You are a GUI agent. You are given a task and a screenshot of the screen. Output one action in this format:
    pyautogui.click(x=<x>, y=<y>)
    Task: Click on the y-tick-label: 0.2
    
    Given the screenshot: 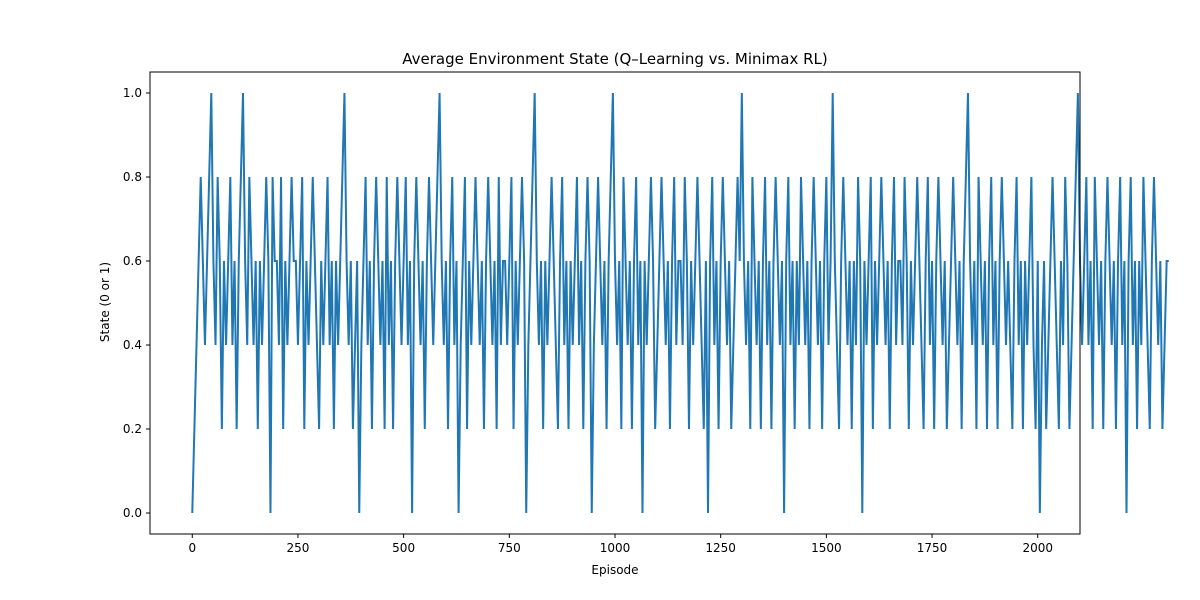 What is the action you would take?
    pyautogui.click(x=132, y=429)
    